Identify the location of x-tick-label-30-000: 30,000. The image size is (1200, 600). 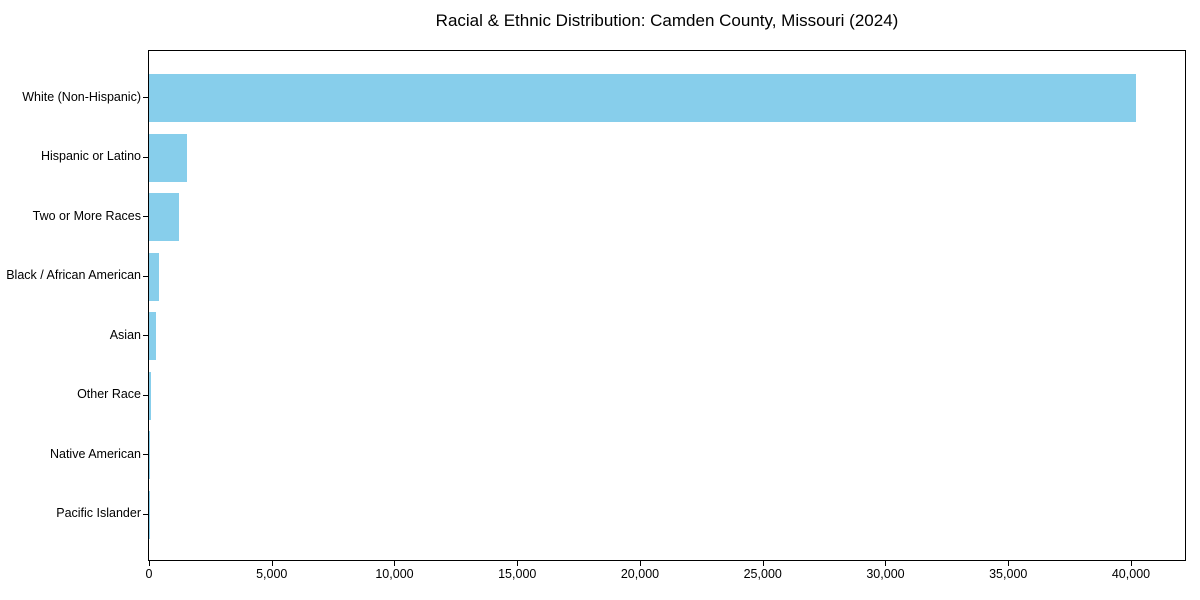
(885, 574).